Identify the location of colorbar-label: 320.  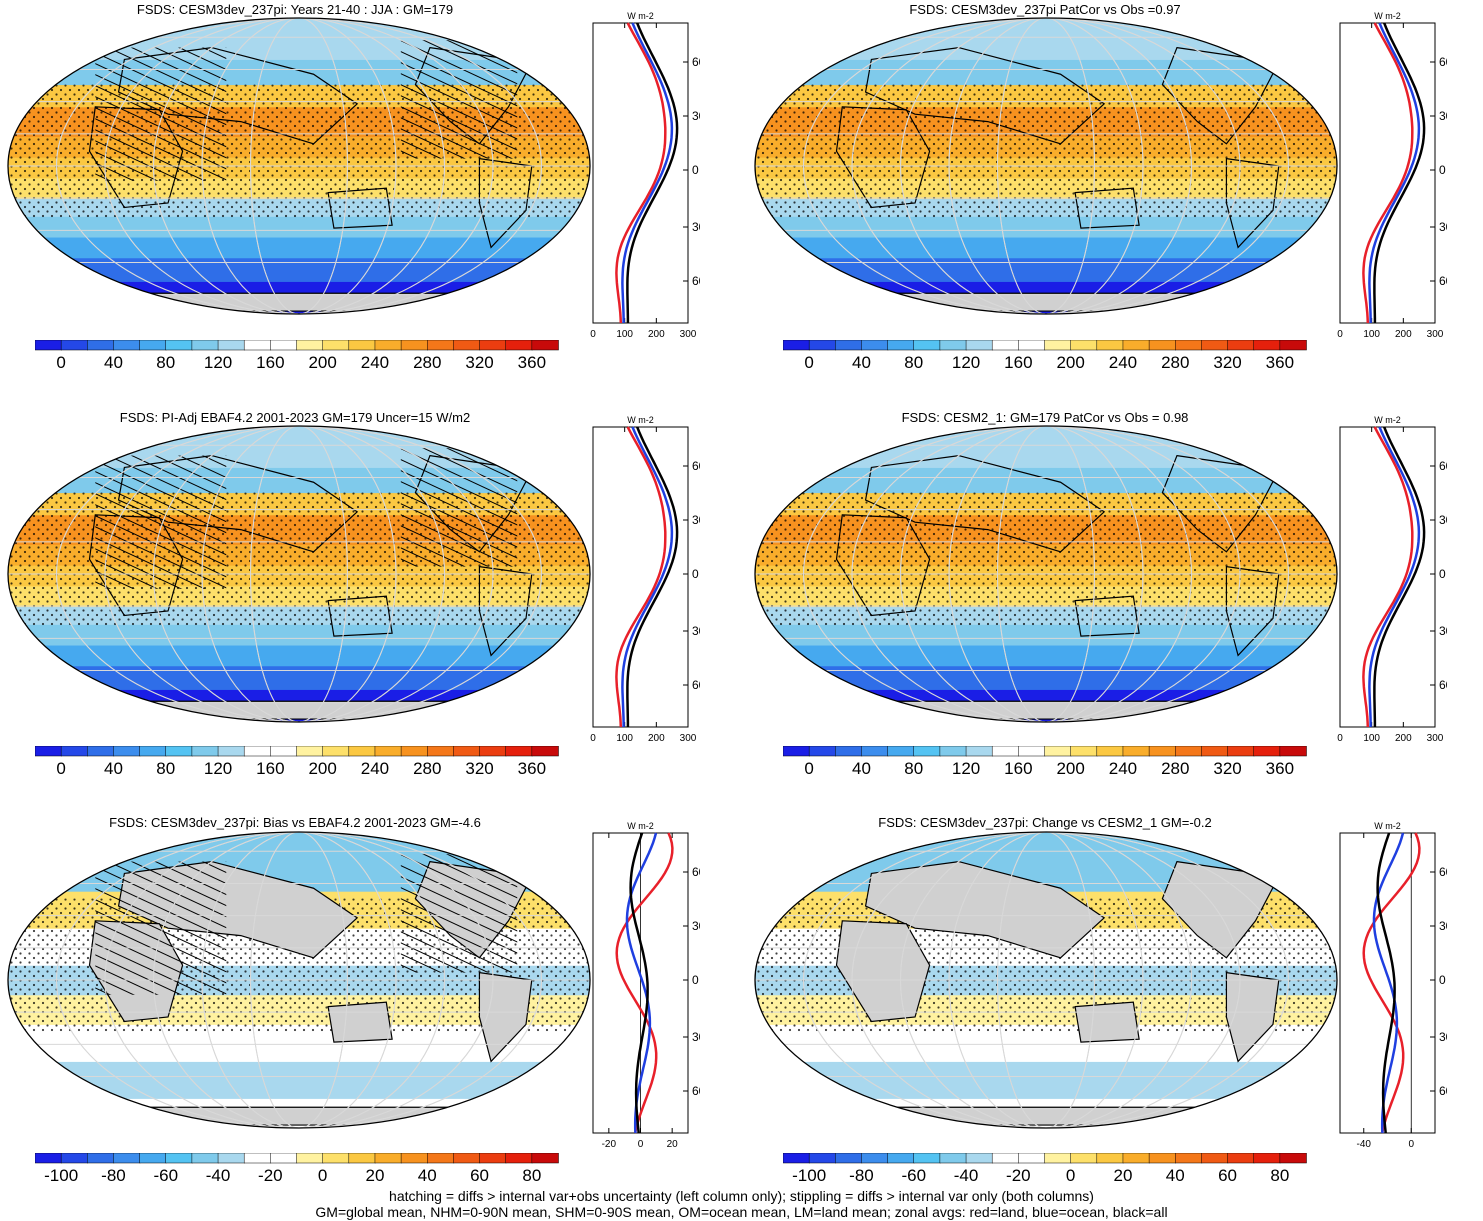
(479, 362).